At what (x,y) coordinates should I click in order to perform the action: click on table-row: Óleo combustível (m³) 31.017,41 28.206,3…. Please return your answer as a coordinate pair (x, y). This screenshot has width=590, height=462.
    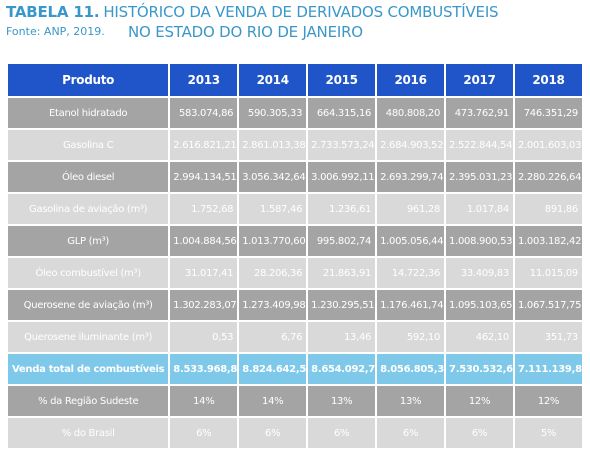
    Looking at the image, I should click on (295, 273).